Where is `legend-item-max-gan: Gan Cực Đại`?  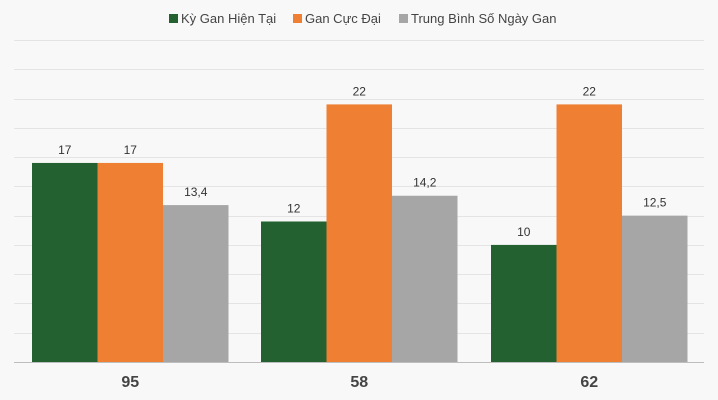
legend-item-max-gan: Gan Cực Đại is located at coordinates (337, 18).